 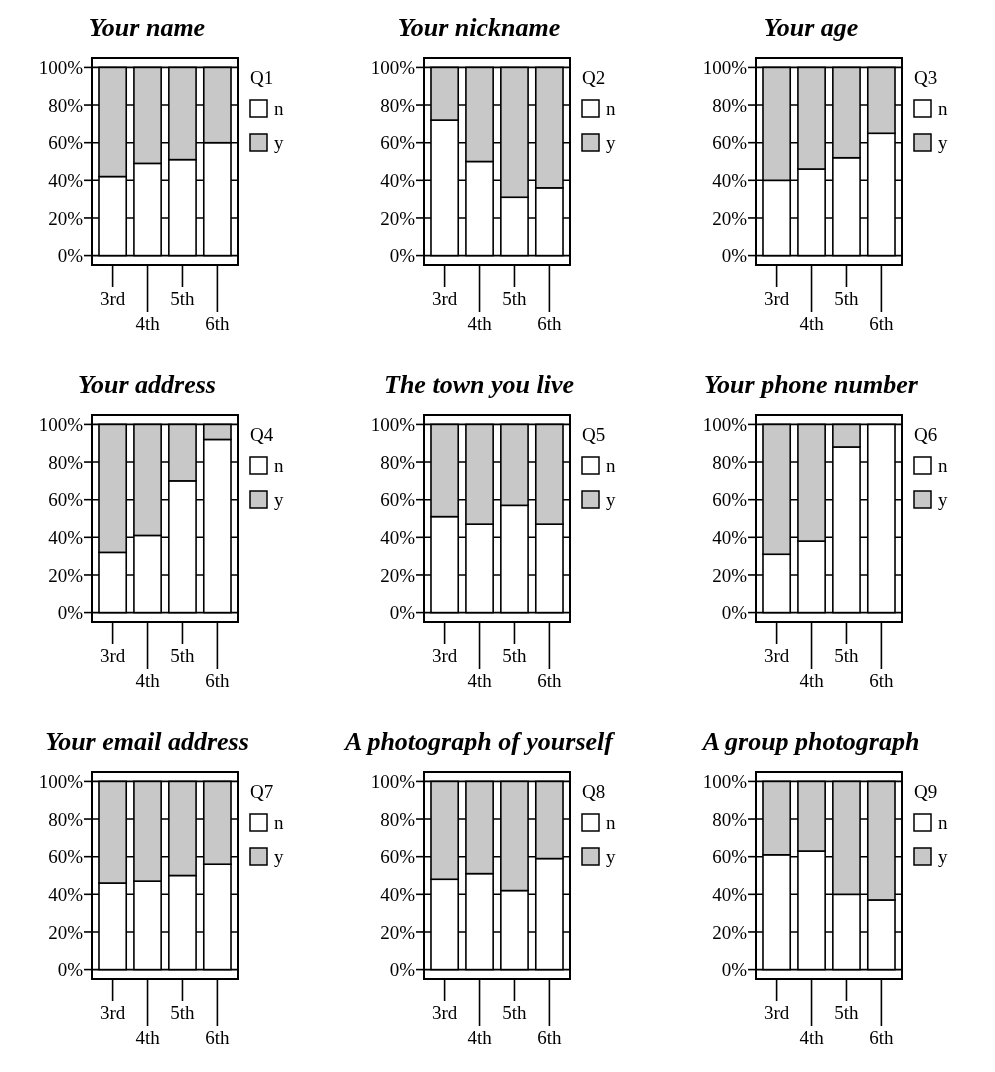 I want to click on chart-title: Your email address, so click(x=147, y=741).